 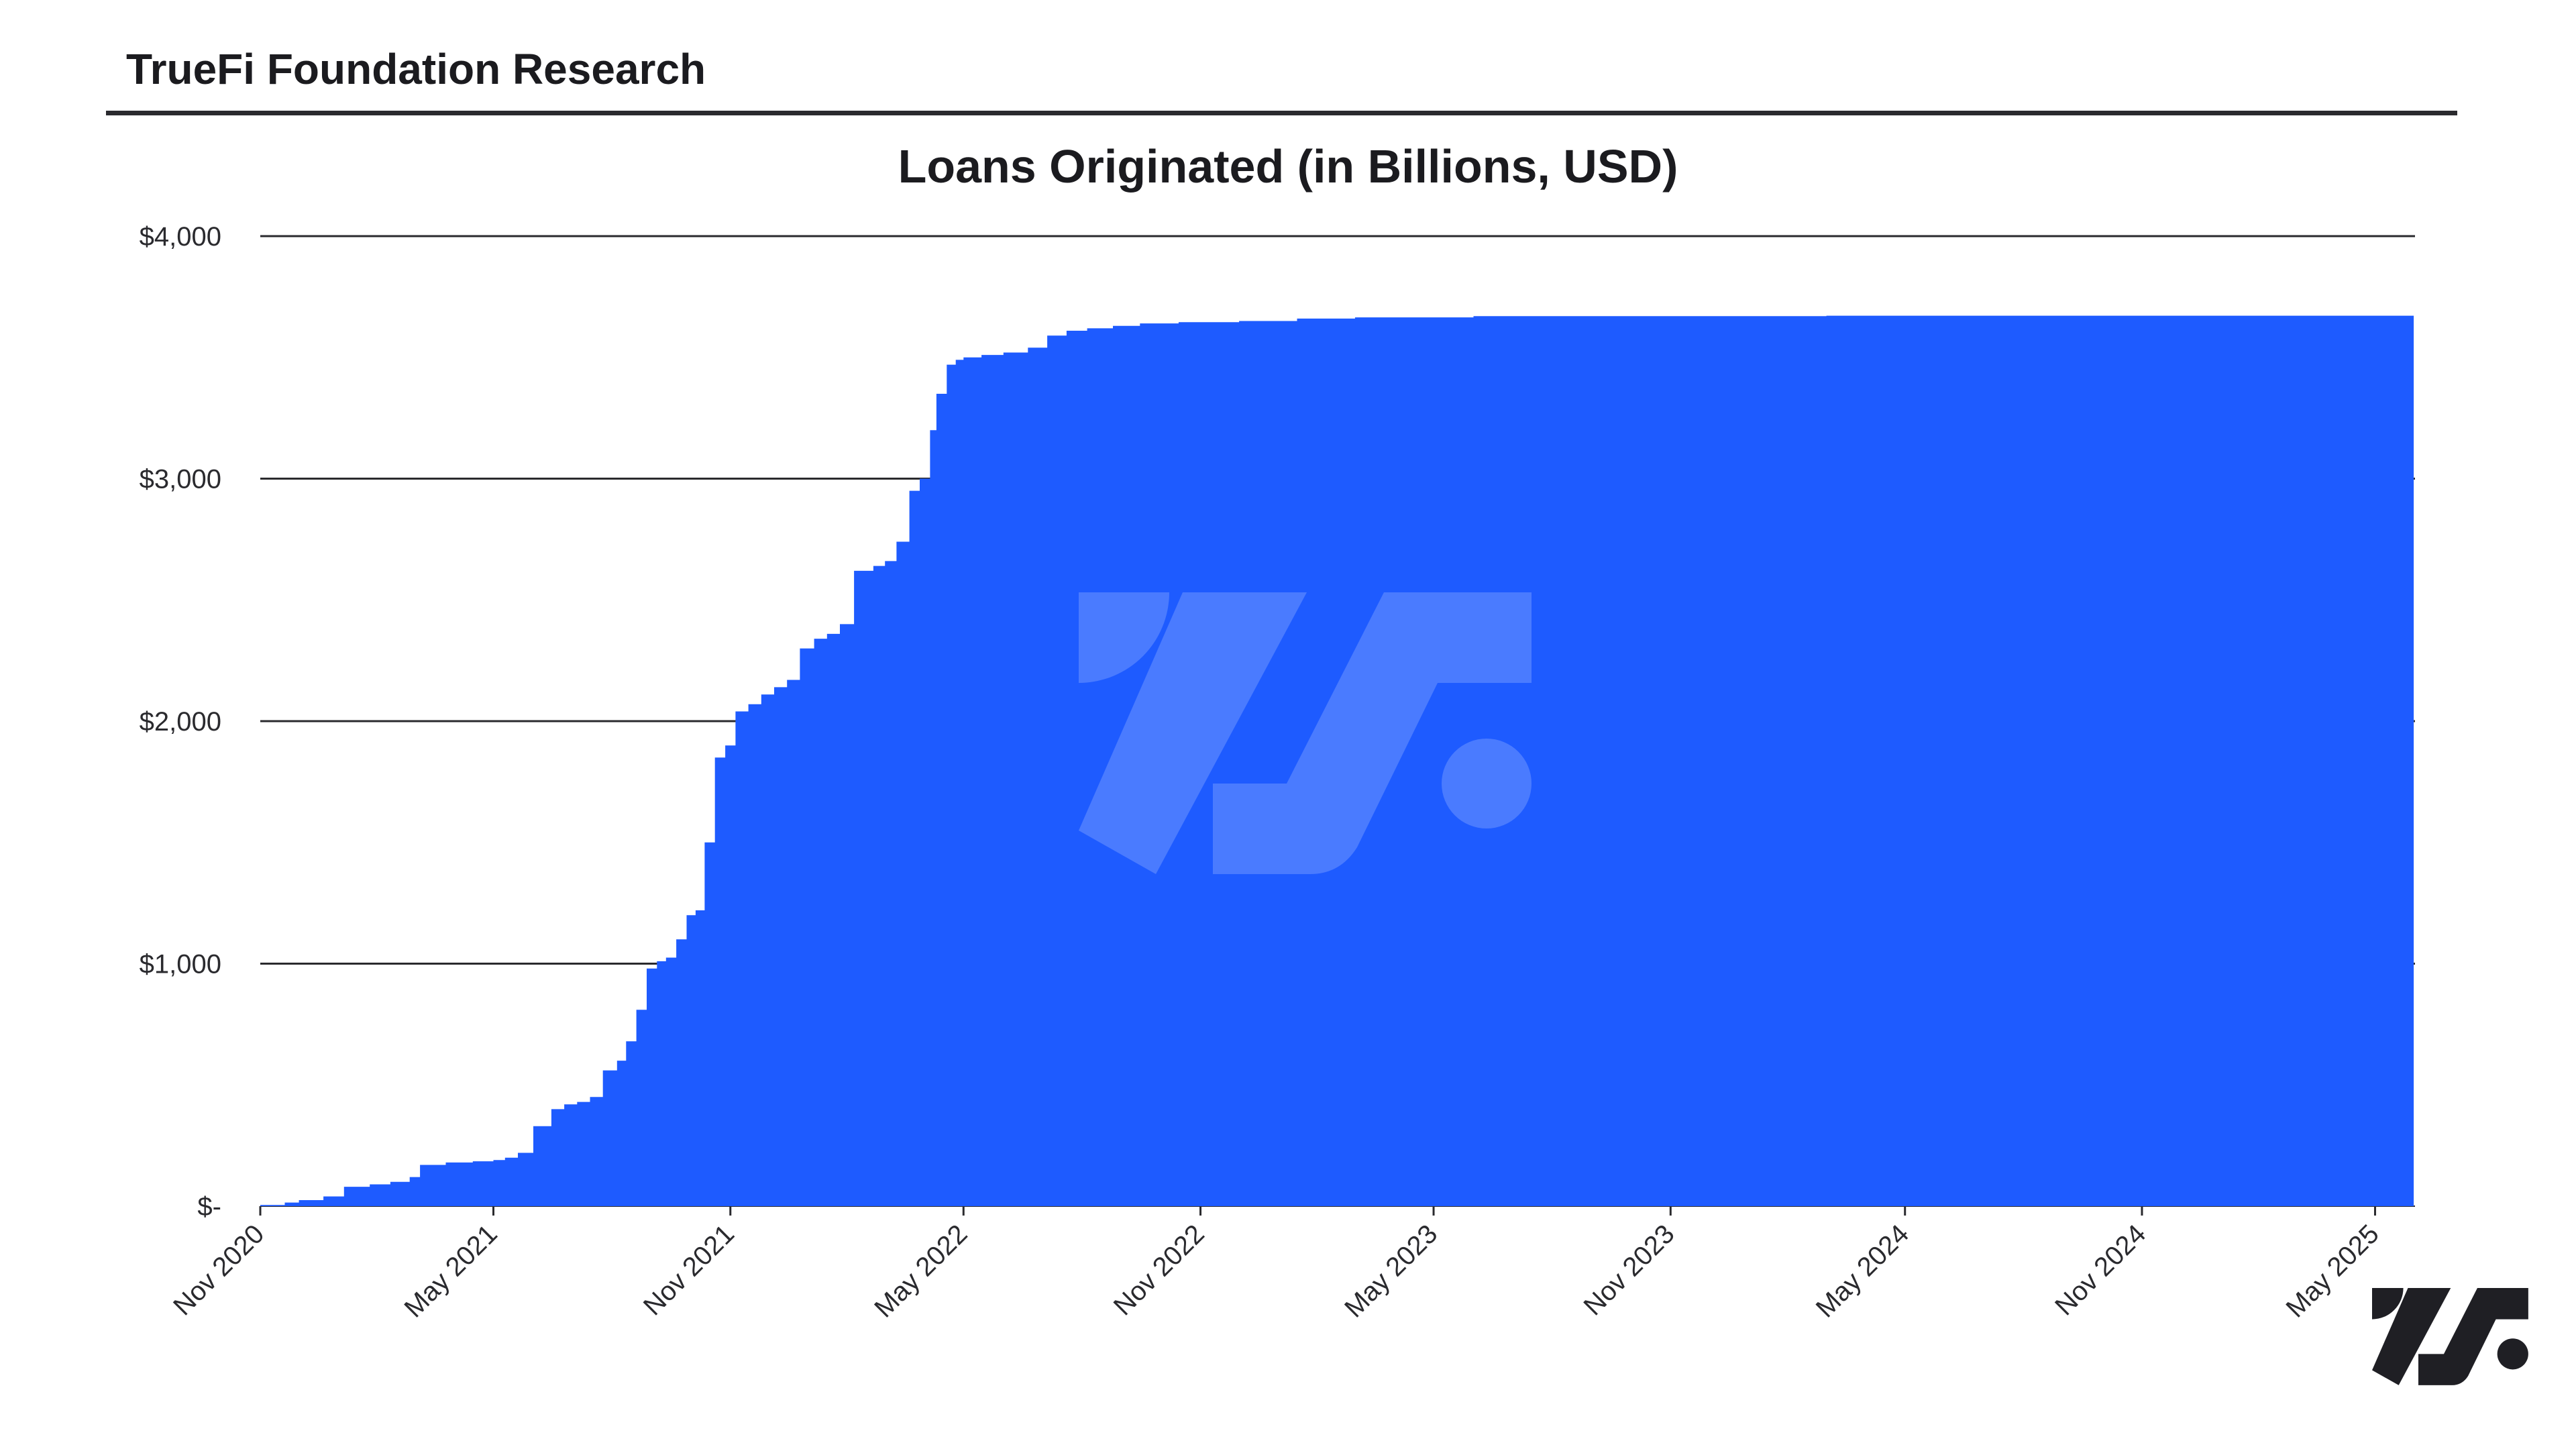 I want to click on x-tick-label-2: Nov 2021, so click(x=689, y=1270).